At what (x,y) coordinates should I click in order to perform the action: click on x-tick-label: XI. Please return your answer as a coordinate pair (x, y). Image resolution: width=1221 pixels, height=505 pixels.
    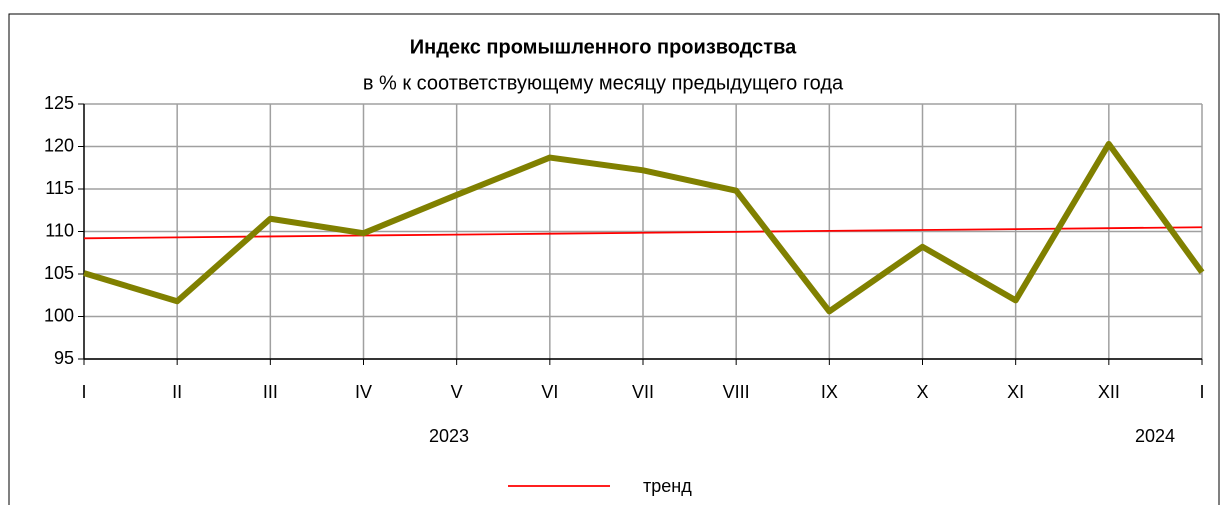
    Looking at the image, I should click on (1015, 392).